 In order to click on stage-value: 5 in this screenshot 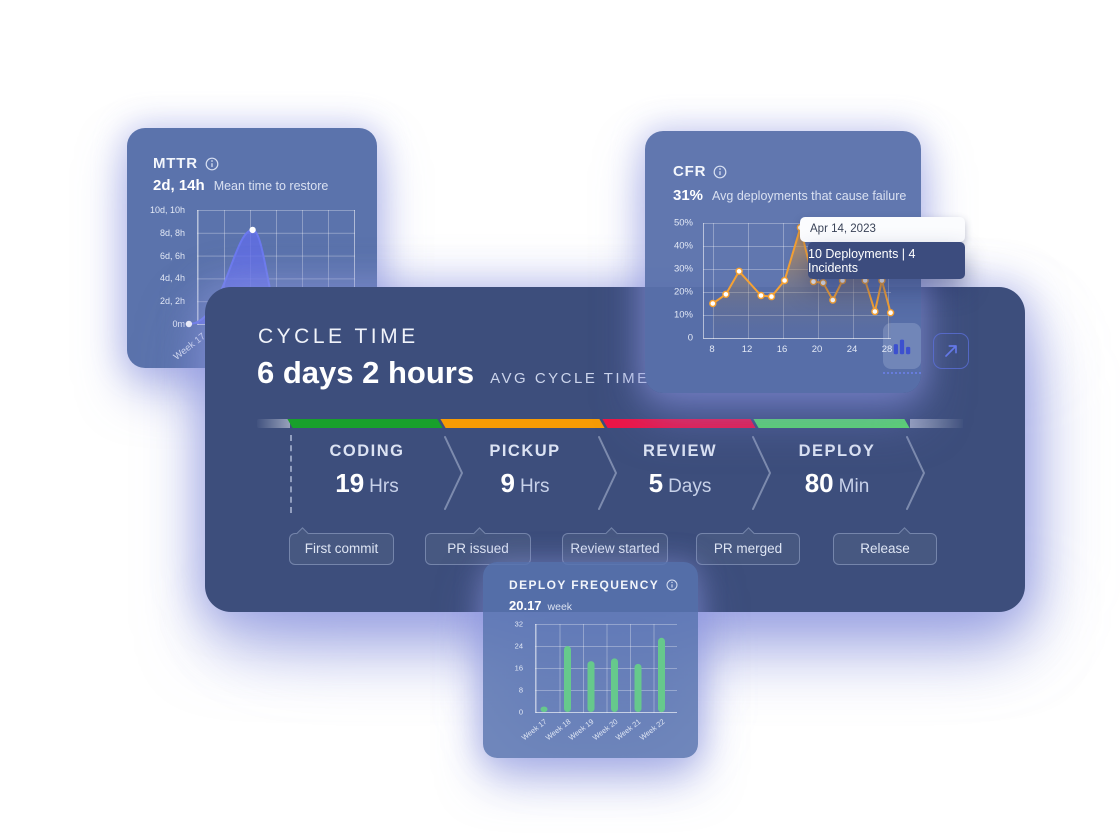, I will do `click(656, 483)`.